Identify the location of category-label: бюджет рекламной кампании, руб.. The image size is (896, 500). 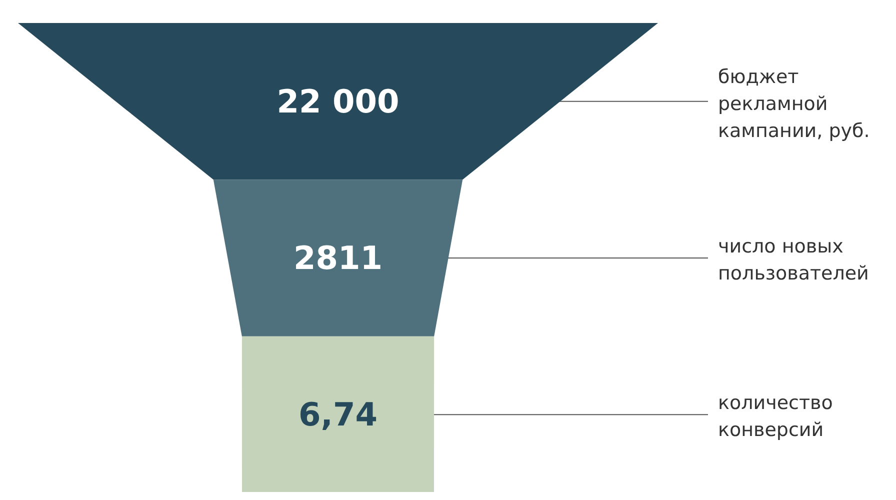
(794, 104).